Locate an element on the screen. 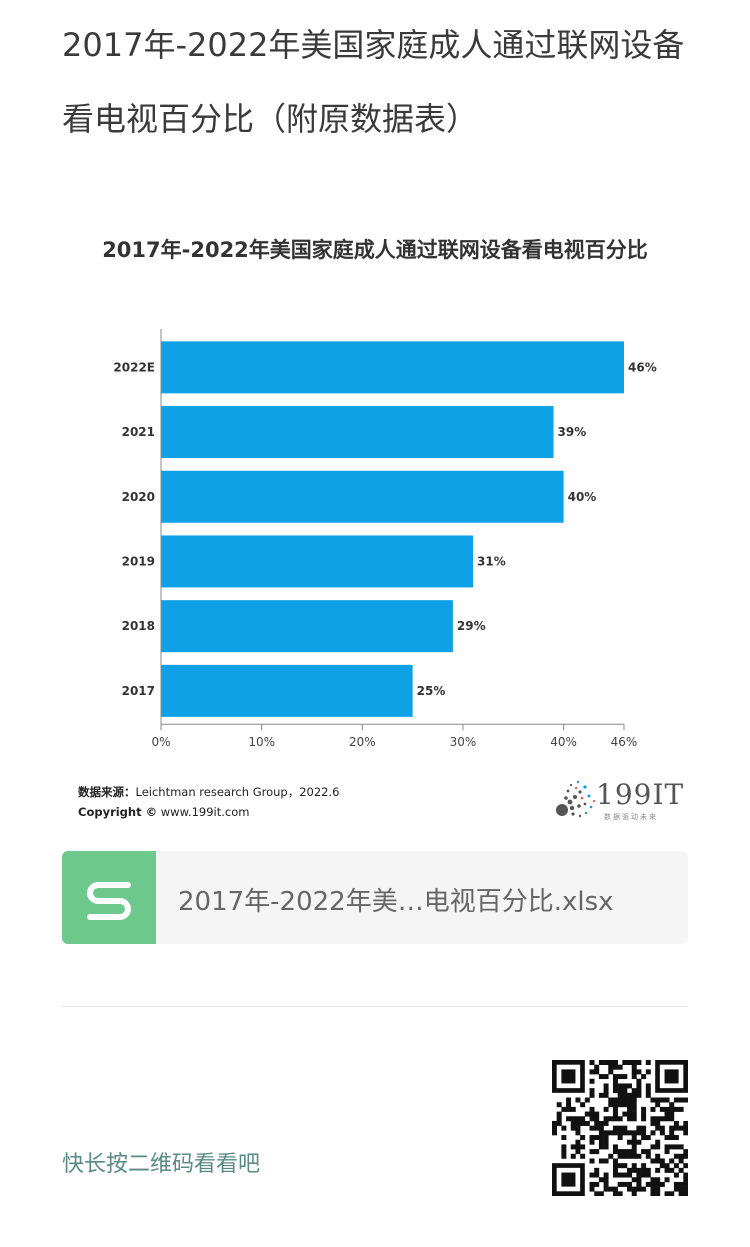 The height and width of the screenshot is (1247, 750). bar-value-label: 31% is located at coordinates (491, 561).